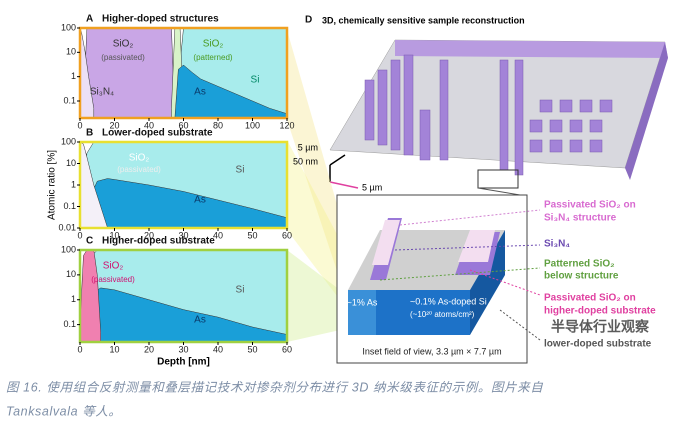 The width and height of the screenshot is (691, 435). What do you see at coordinates (442, 314) in the screenshot?
I see `inset-label: (~10²⁰ atoms/cm²)` at bounding box center [442, 314].